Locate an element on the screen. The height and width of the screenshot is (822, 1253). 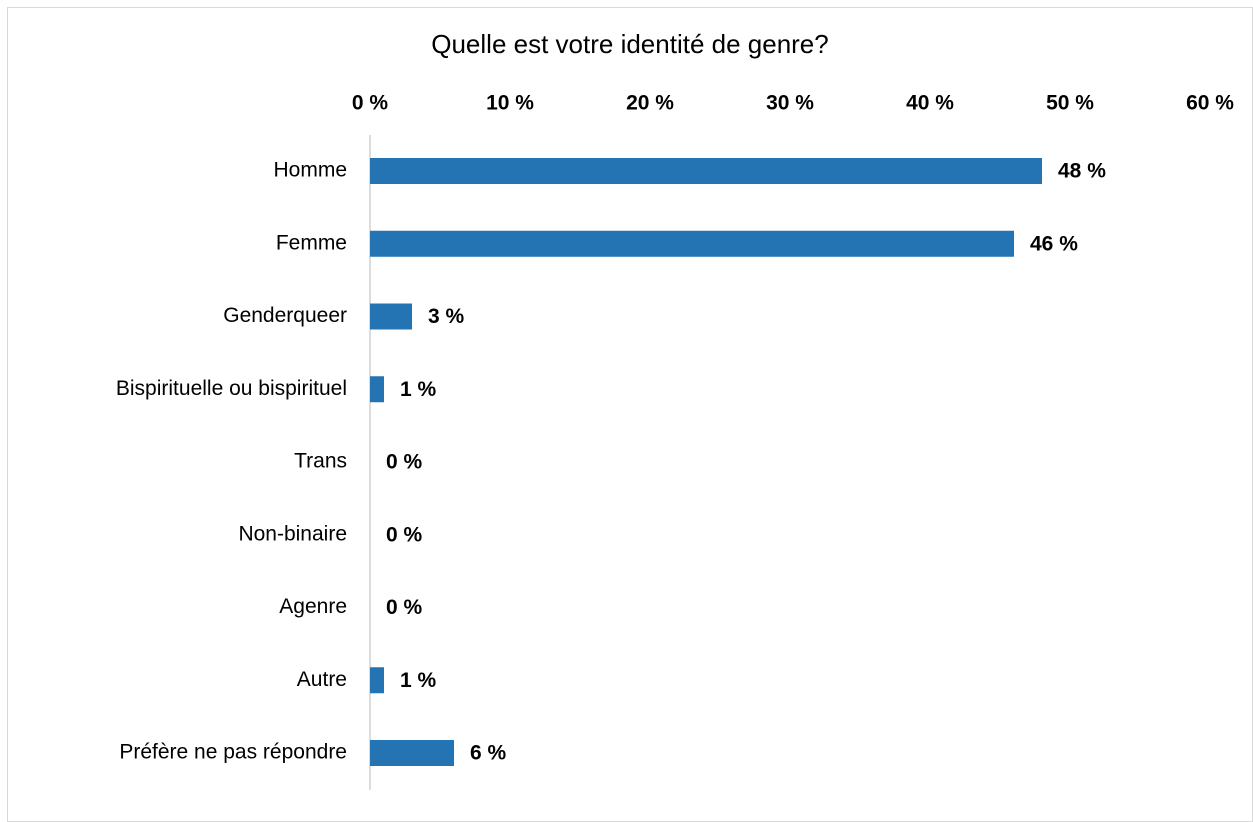
y-tick-label: Bispirituelle ou bispirituel is located at coordinates (231, 388).